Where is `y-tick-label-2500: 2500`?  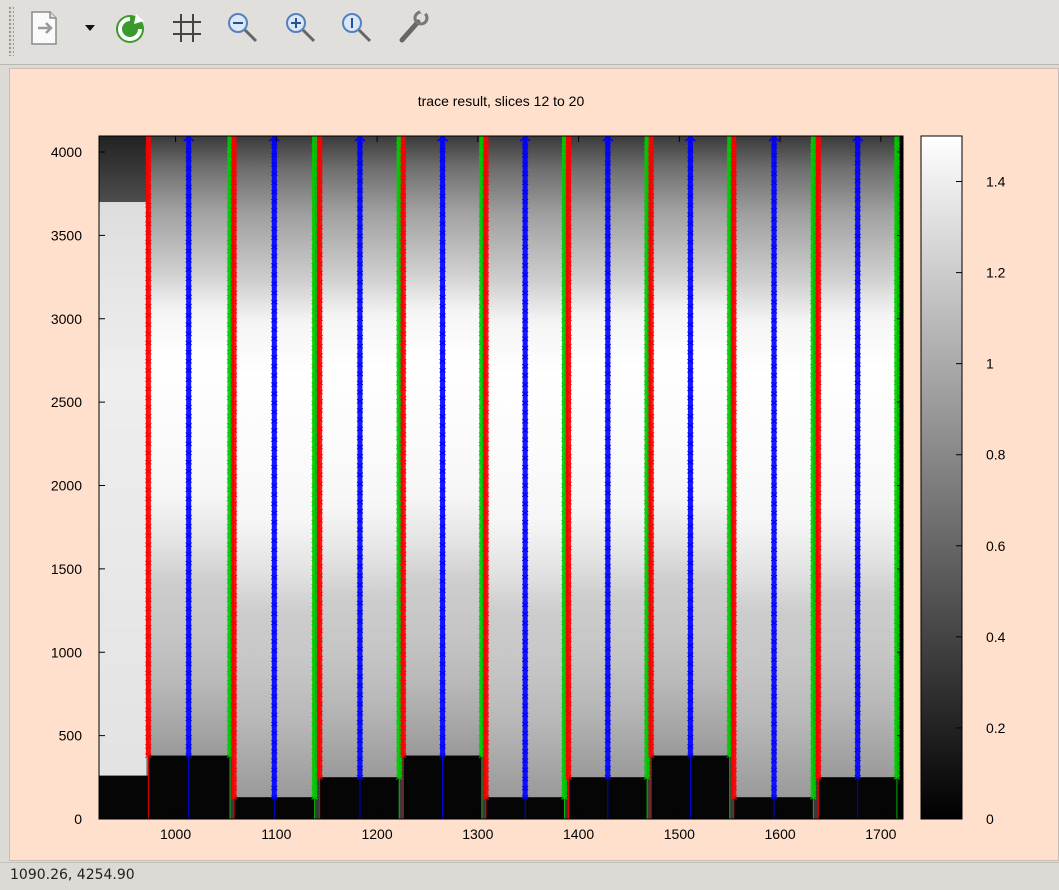
y-tick-label-2500: 2500 is located at coordinates (66, 402).